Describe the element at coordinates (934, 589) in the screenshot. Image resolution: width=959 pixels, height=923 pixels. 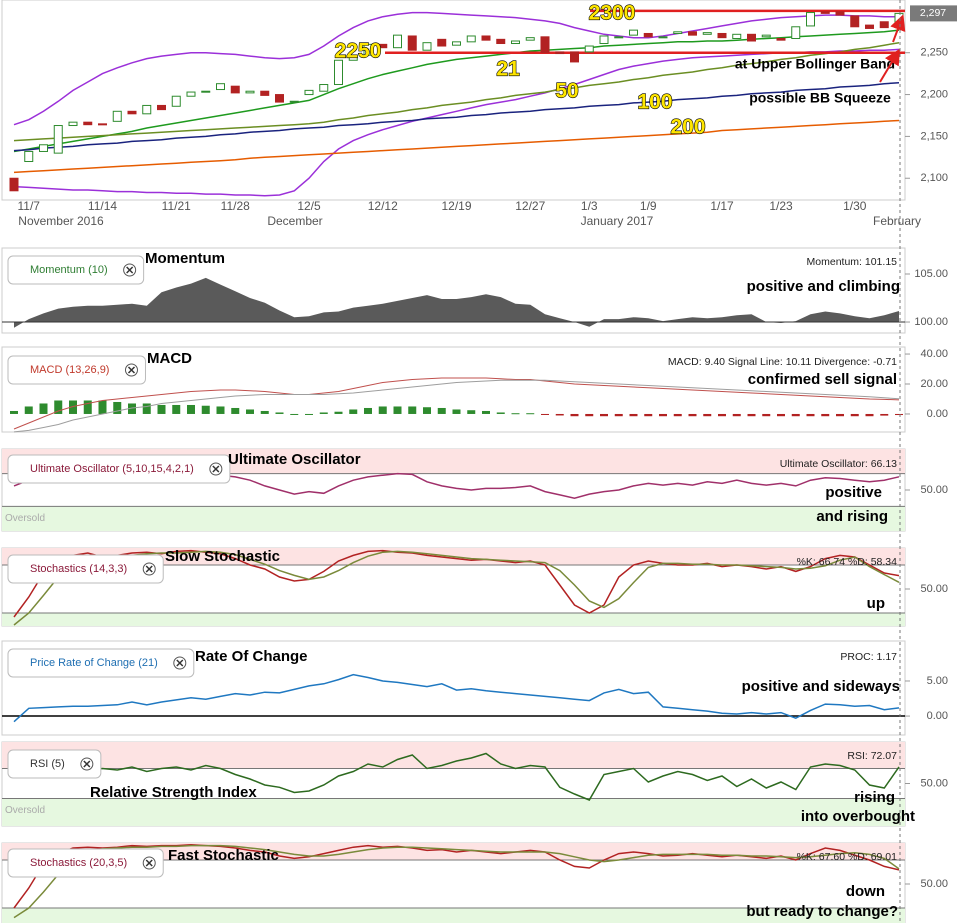
I see `y-tick-label: 50.00` at that location.